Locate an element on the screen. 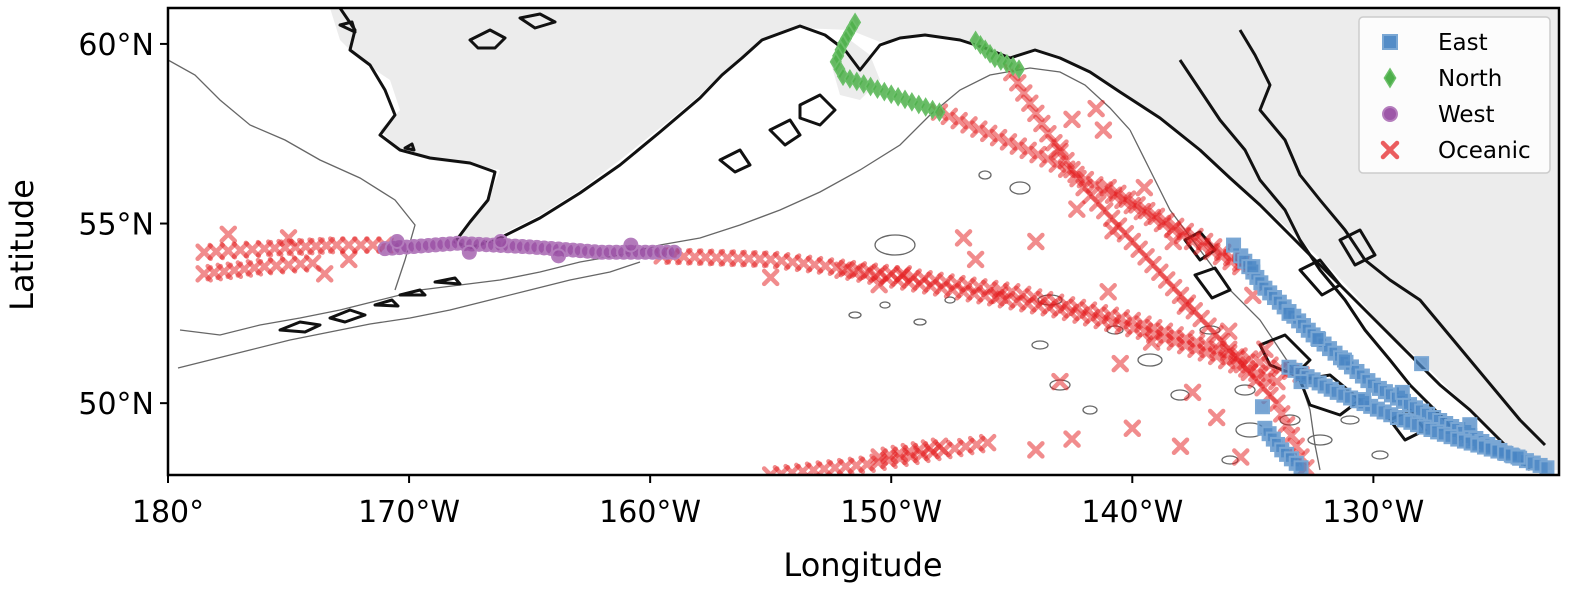 This screenshot has height=593, width=1582. x-axis-label: Longitude is located at coordinates (862, 565).